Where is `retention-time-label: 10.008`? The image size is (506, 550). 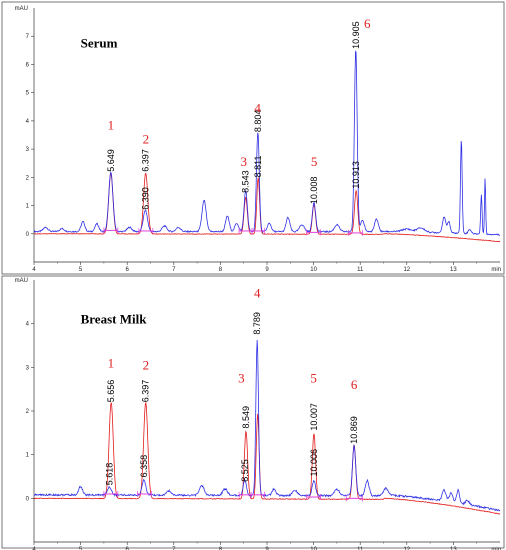 retention-time-label: 10.008 is located at coordinates (314, 191).